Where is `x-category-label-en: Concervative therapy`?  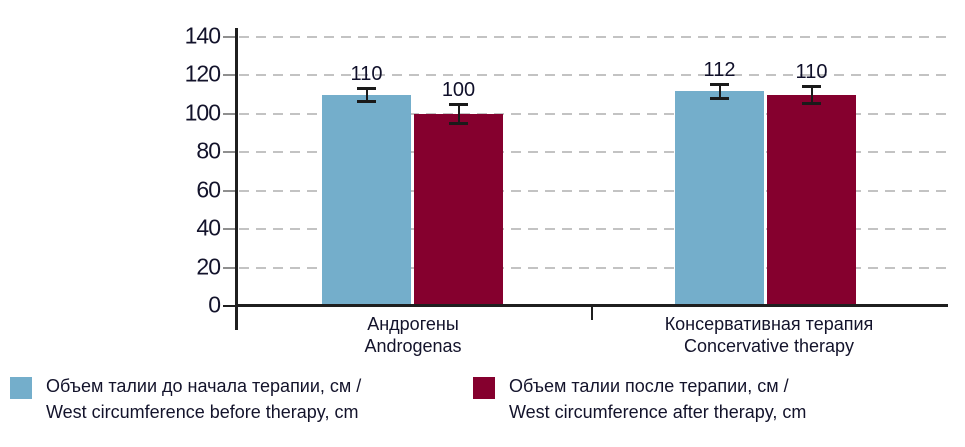 x-category-label-en: Concervative therapy is located at coordinates (769, 346).